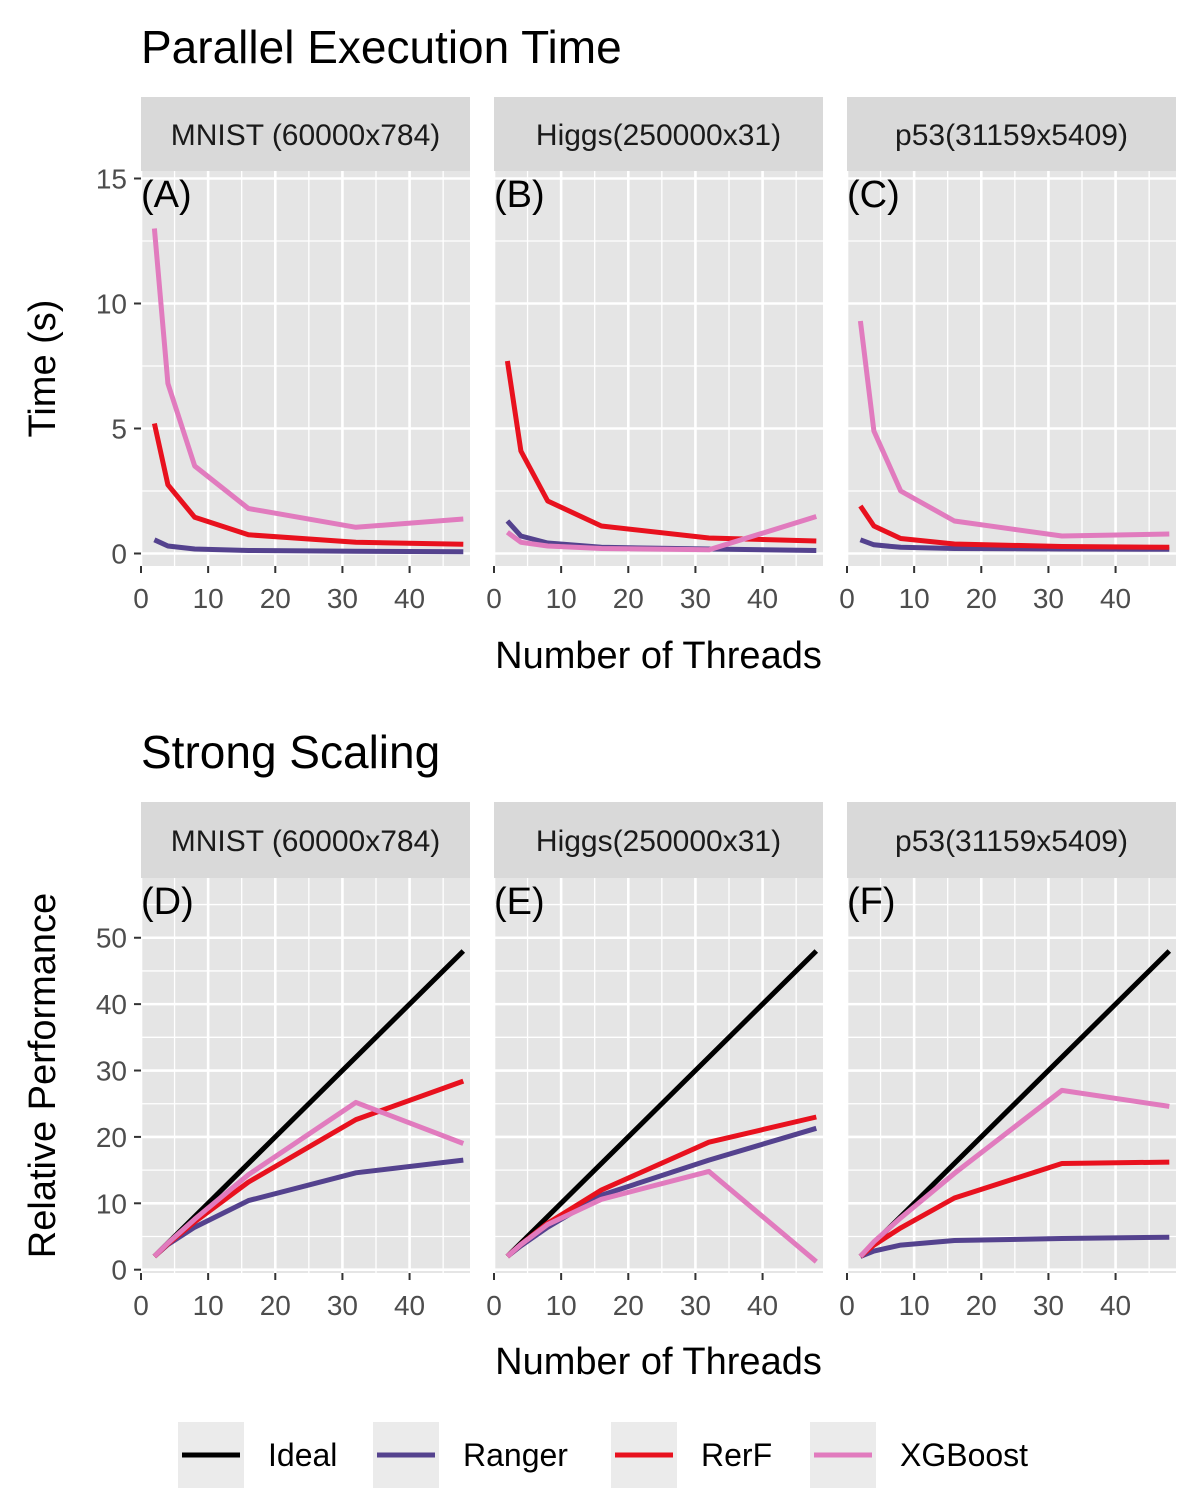  I want to click on legend-item-xgboost: XGBoost, so click(919, 1455).